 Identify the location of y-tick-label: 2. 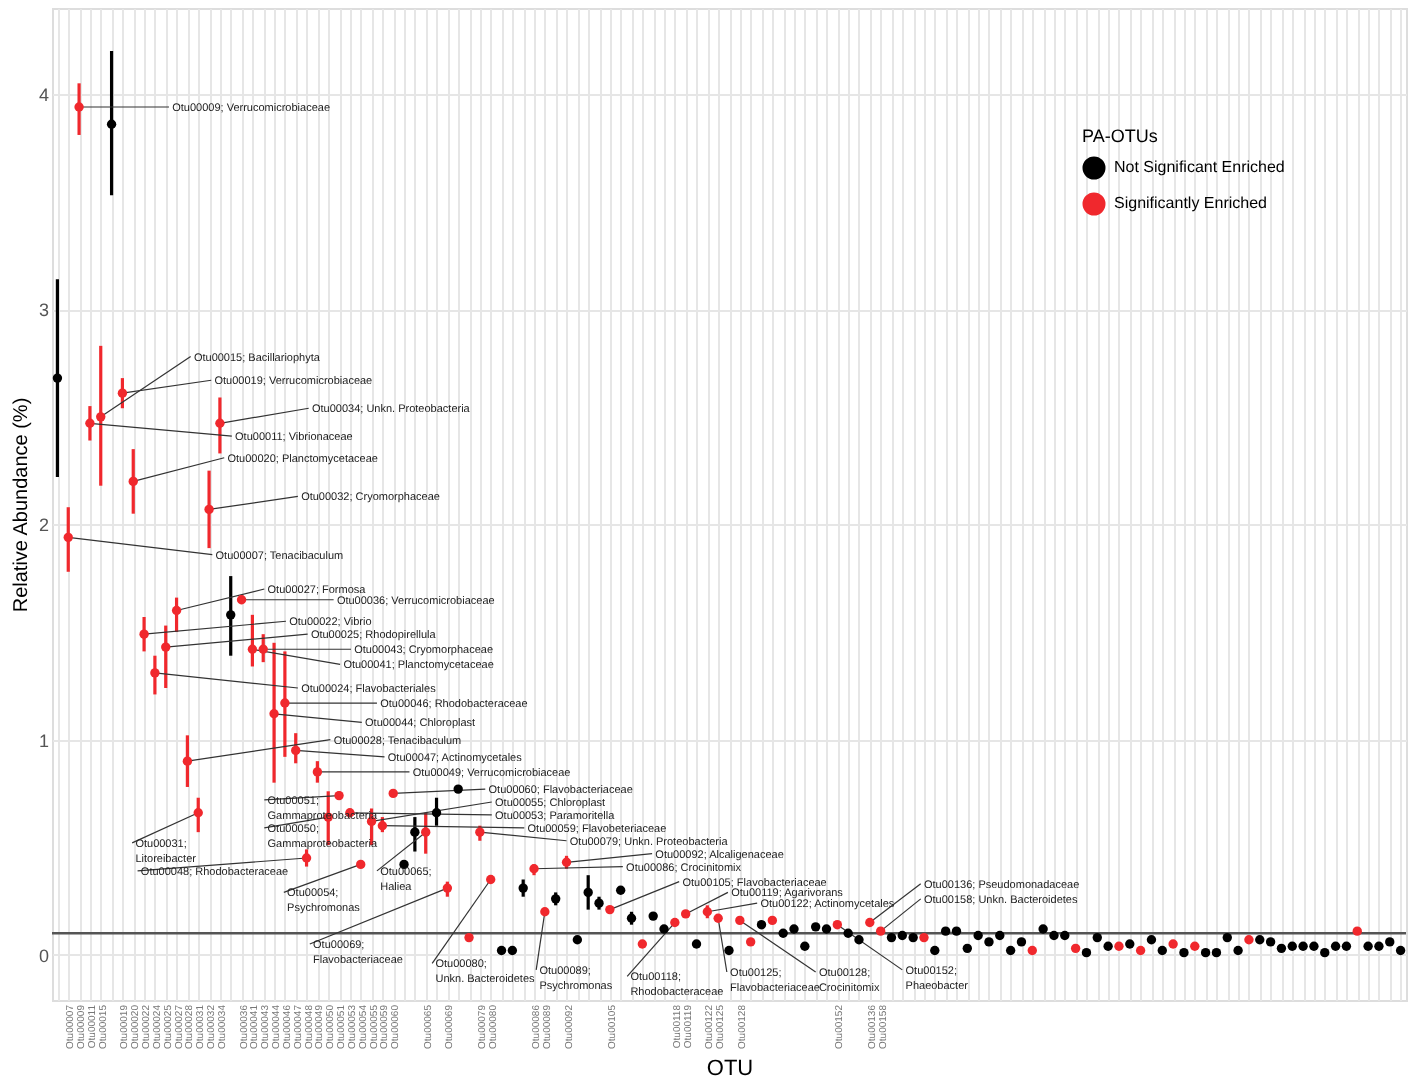
(43, 525).